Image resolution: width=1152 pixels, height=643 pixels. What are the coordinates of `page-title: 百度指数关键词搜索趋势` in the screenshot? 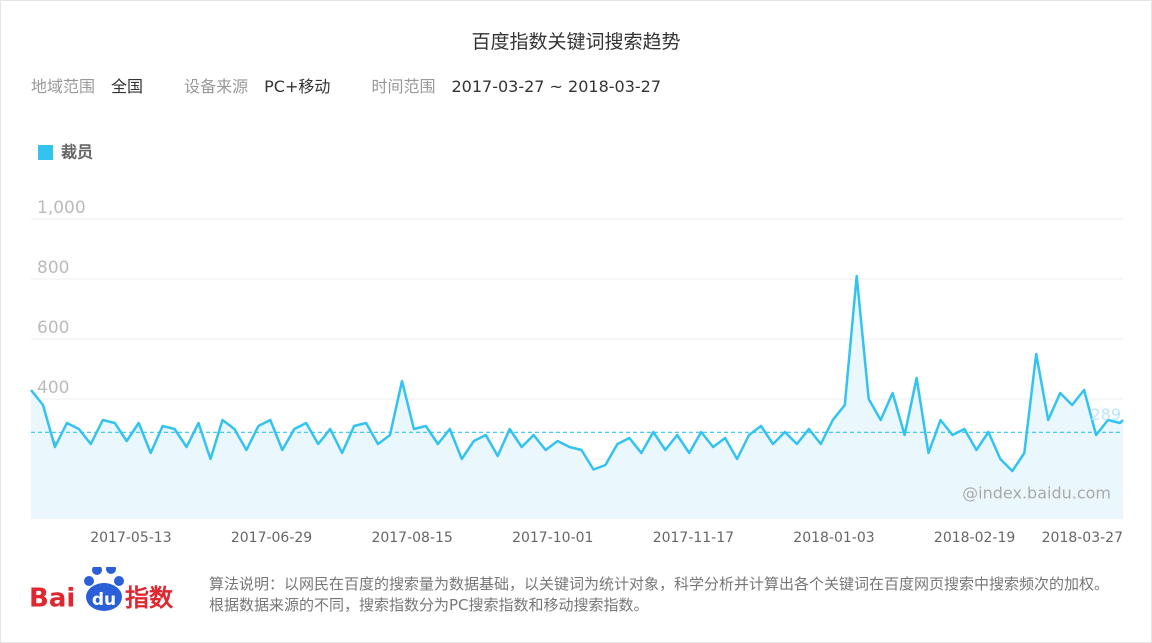 It's located at (576, 42).